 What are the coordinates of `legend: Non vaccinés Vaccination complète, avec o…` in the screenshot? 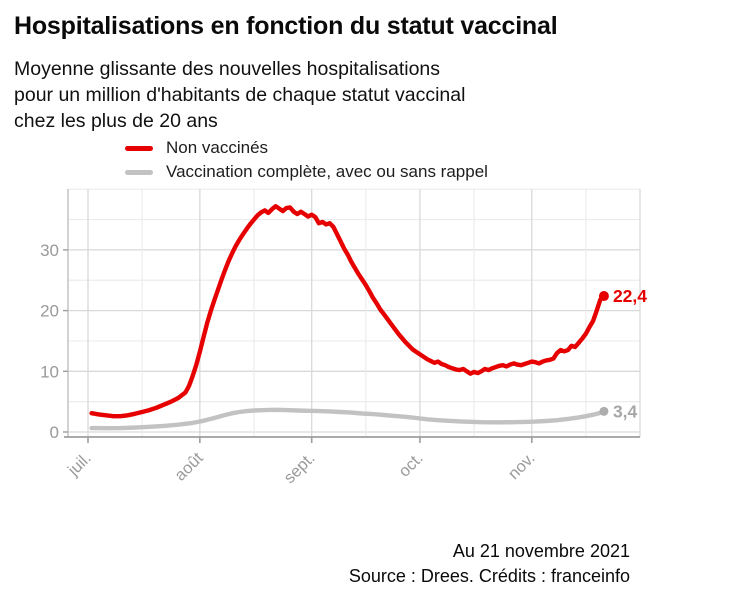 It's located at (306, 160).